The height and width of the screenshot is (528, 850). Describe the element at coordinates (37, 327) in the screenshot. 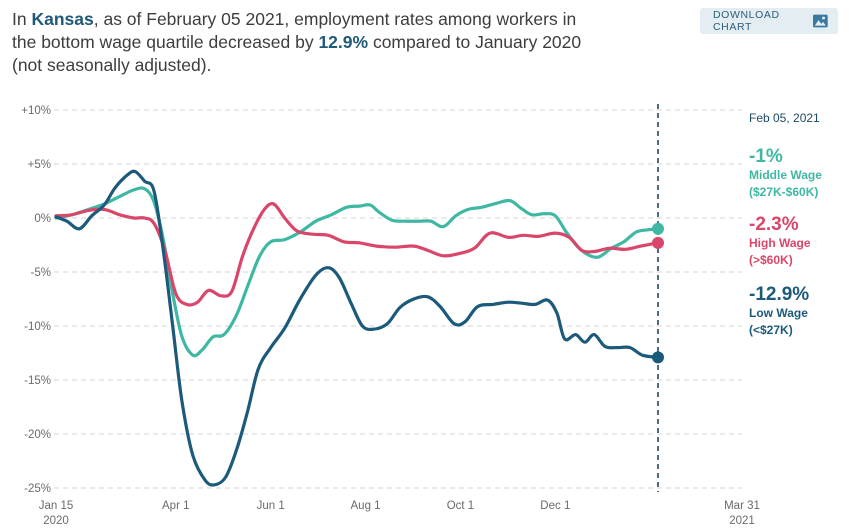

I see `y-tick-label: -10%` at that location.